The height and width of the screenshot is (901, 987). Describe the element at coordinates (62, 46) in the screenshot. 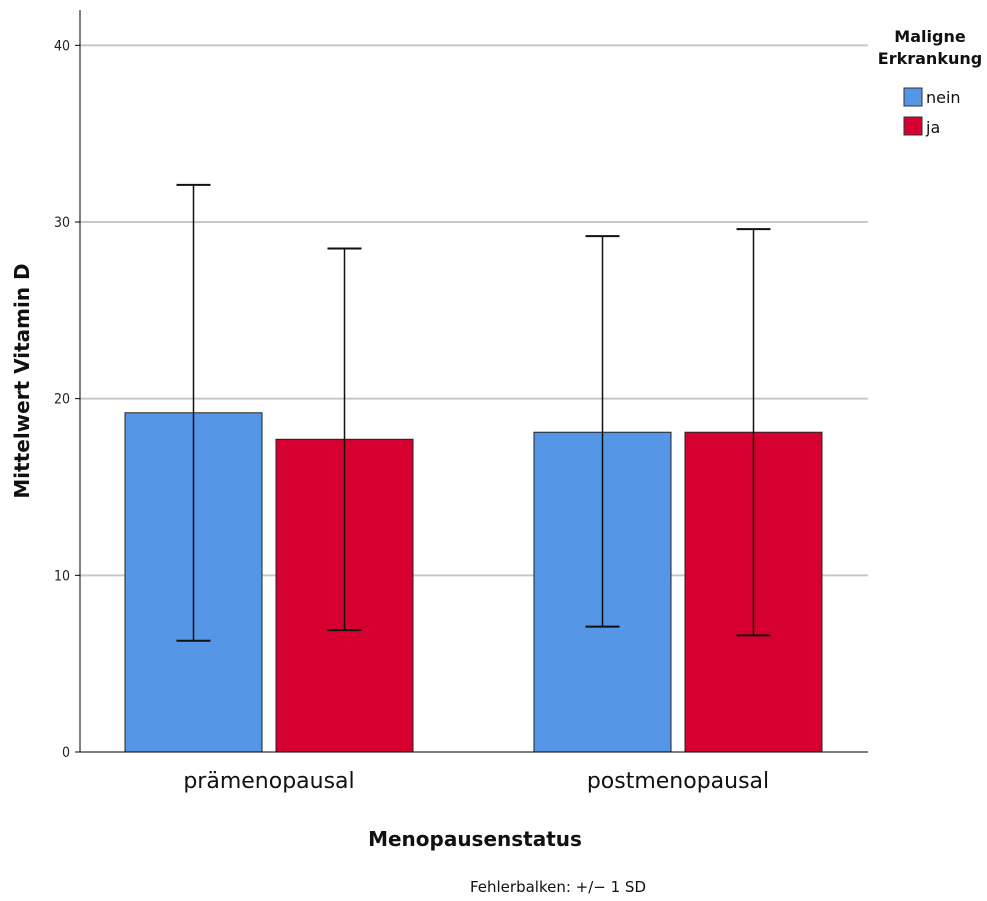

I see `y-tick-label-40: 40` at that location.